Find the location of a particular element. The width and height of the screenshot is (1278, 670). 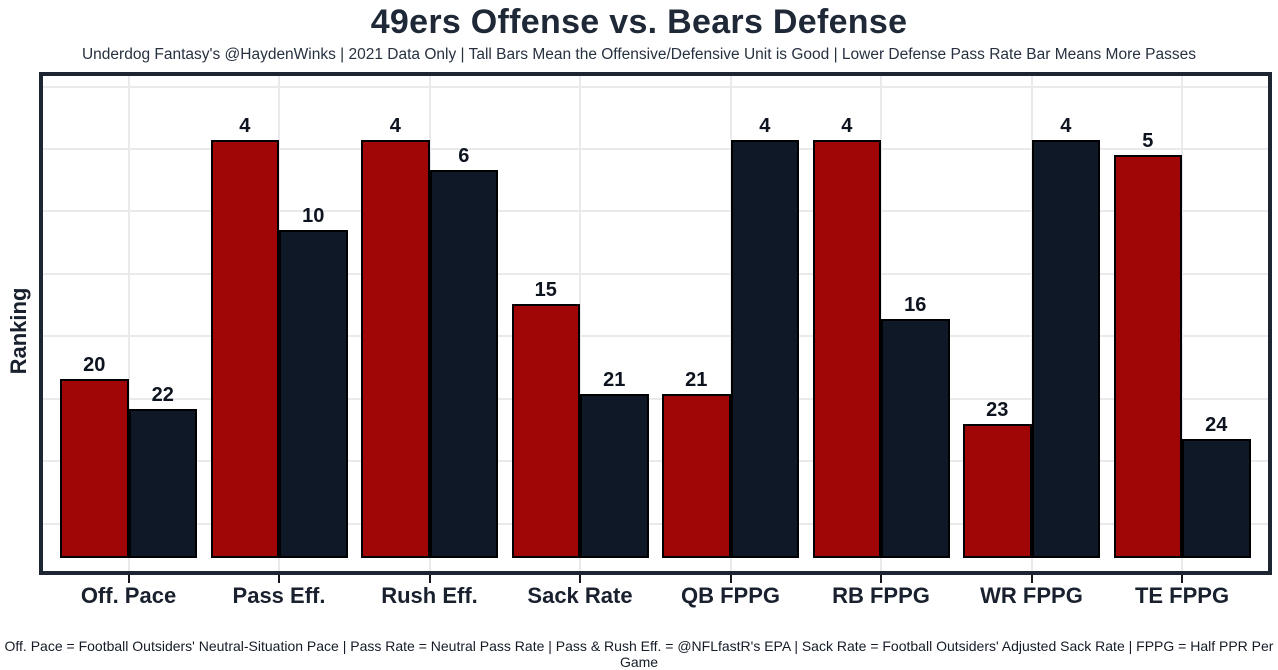

bar-value-label: 24 is located at coordinates (1216, 424).